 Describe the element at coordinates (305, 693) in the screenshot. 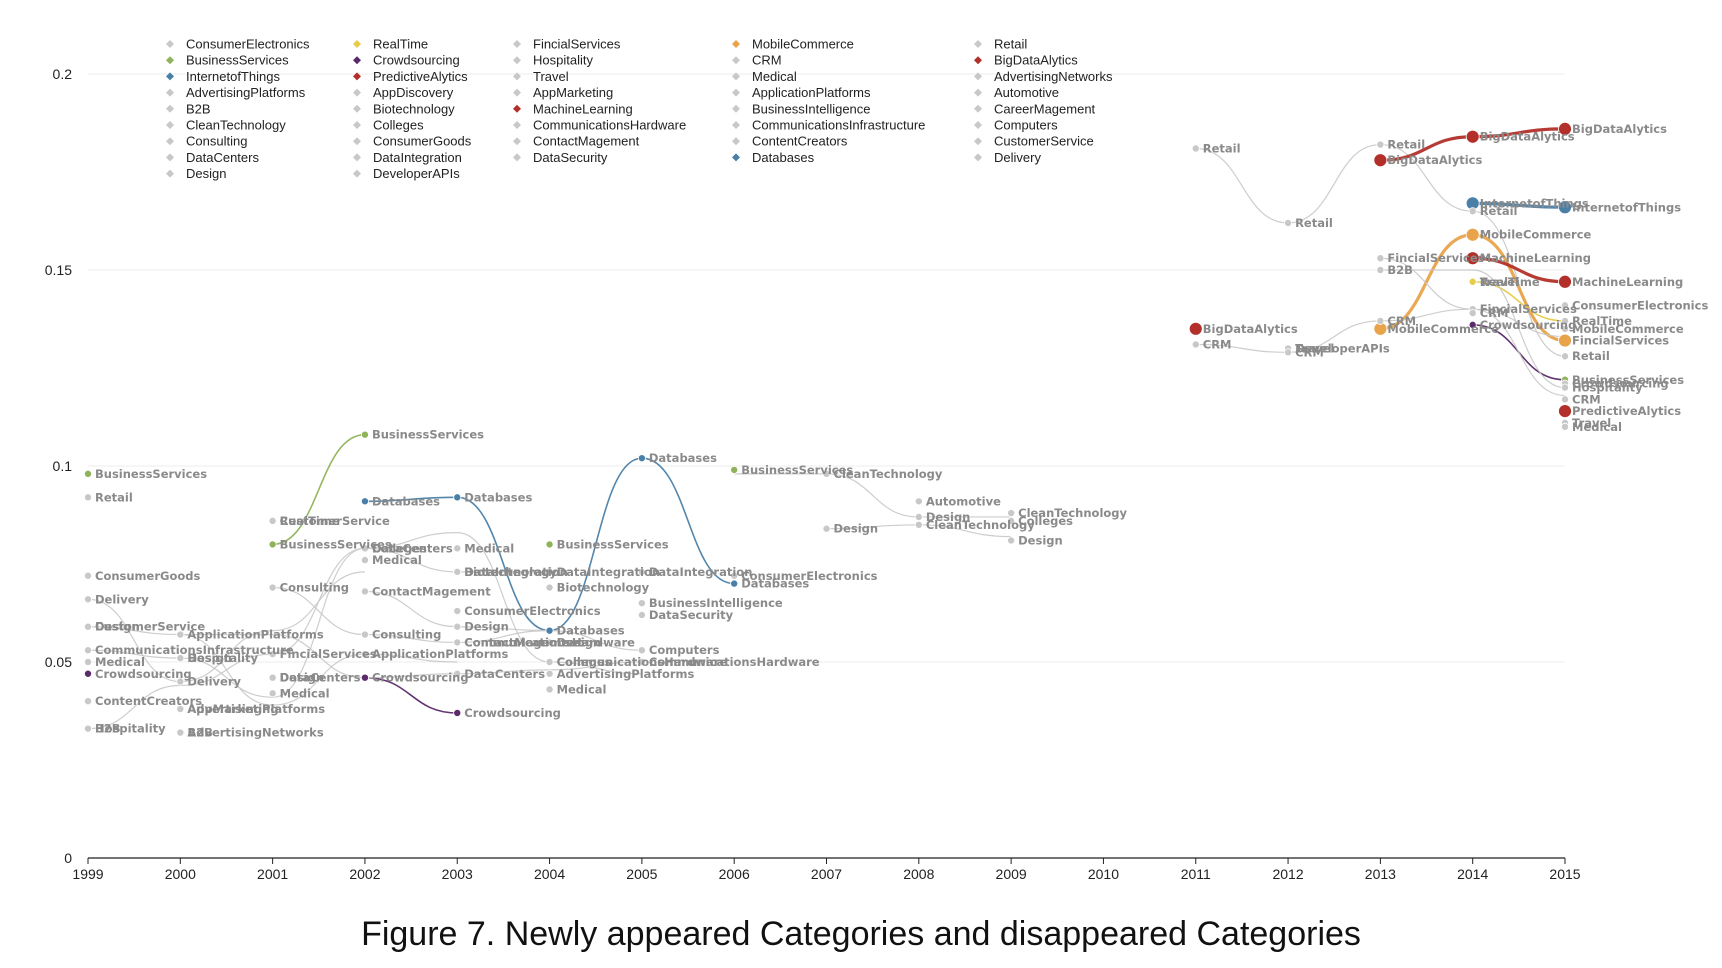

I see `point-label-medical-2001-27: Medical` at that location.